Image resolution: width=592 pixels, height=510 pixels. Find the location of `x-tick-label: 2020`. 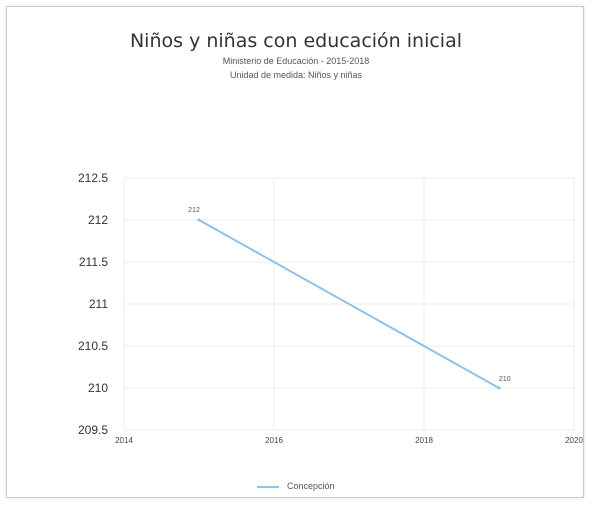

x-tick-label: 2020 is located at coordinates (574, 440).